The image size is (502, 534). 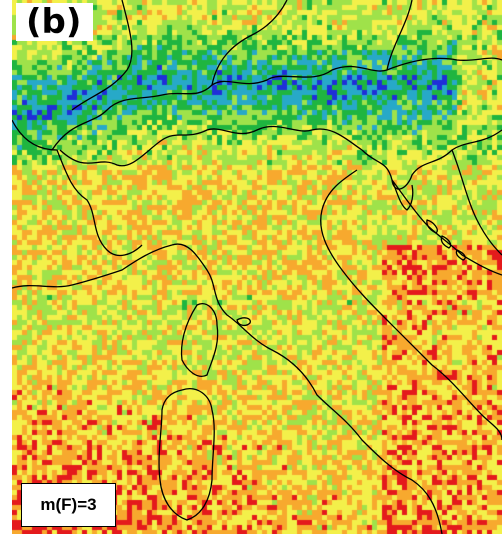 What do you see at coordinates (402, 195) in the screenshot?
I see `istria` at bounding box center [402, 195].